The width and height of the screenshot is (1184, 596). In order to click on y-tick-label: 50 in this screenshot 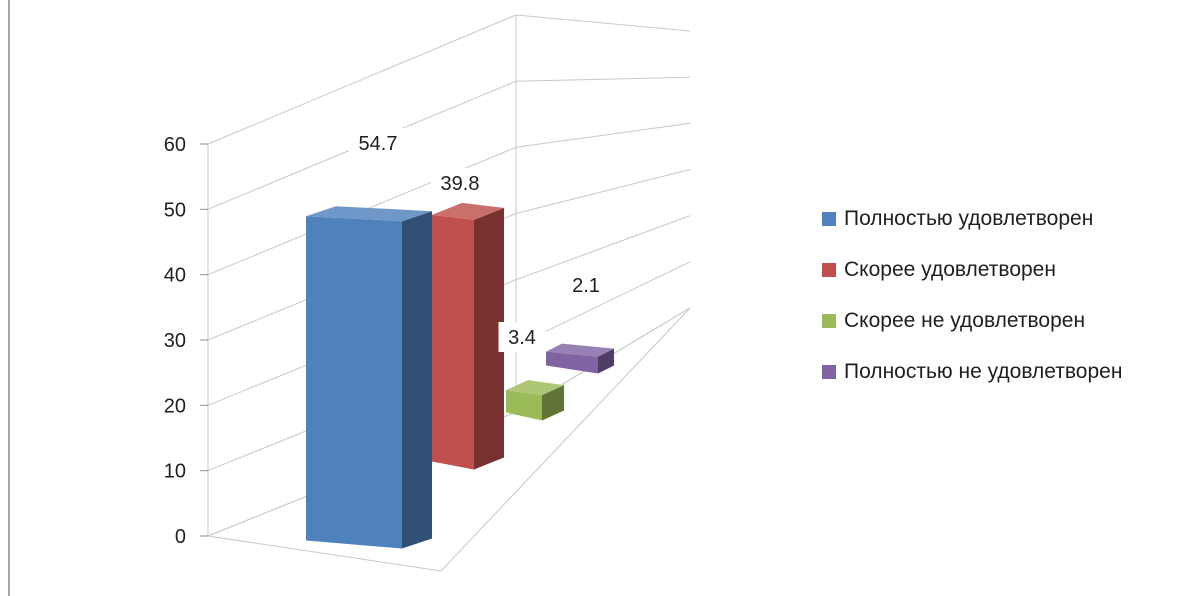, I will do `click(175, 210)`.